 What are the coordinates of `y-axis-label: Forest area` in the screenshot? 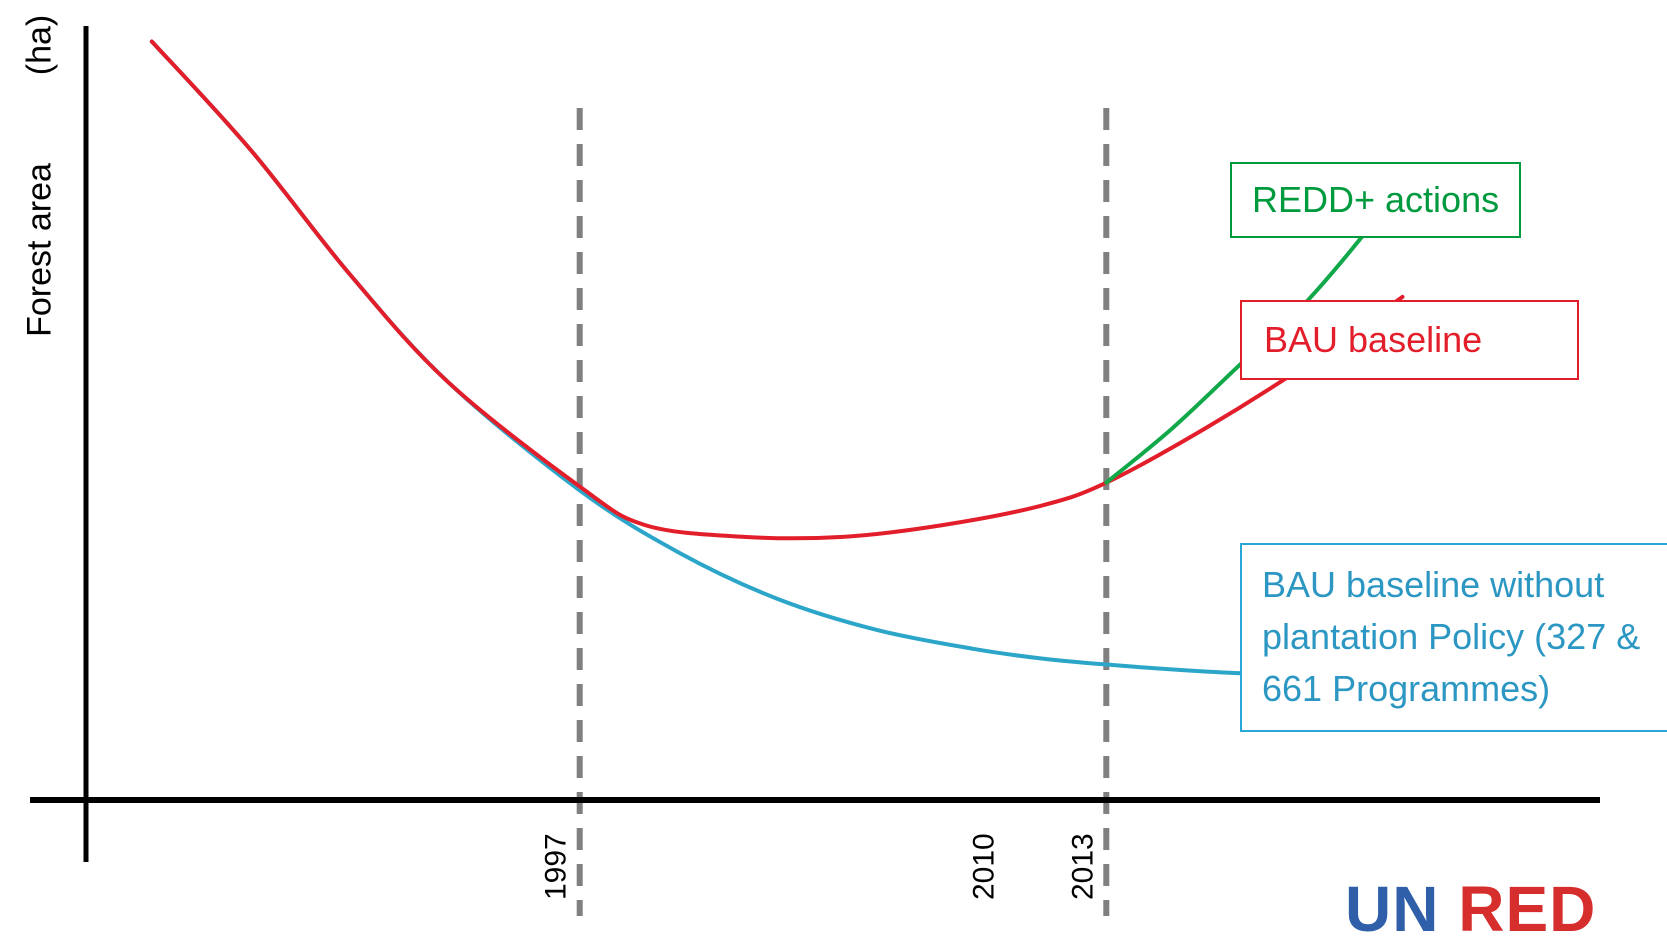 It's located at (39, 250).